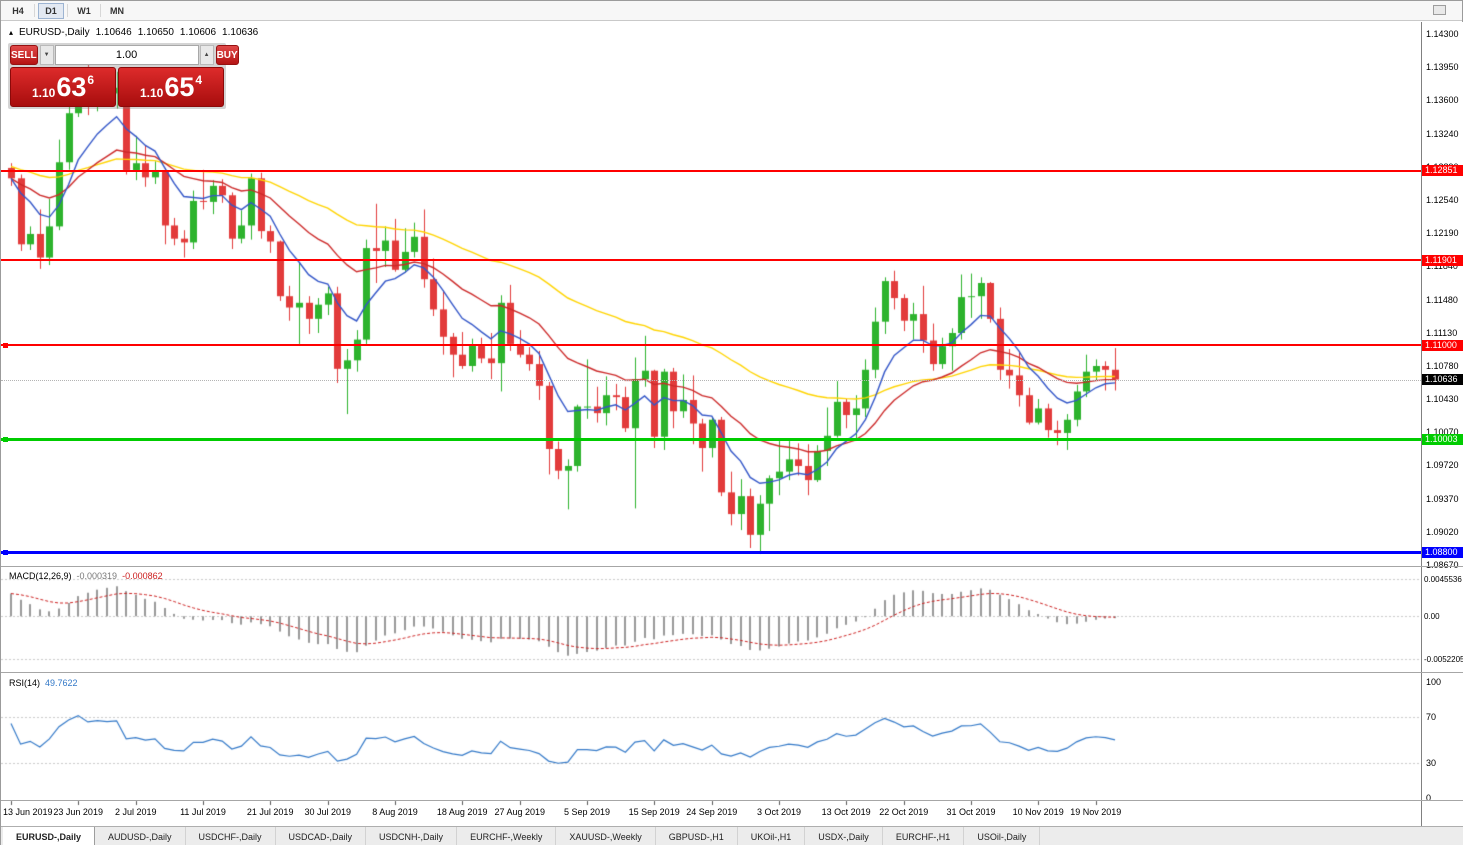 This screenshot has height=845, width=1463. What do you see at coordinates (321, 836) in the screenshot?
I see `chart-tab-usdcad-daily: USDCAD-,Daily` at bounding box center [321, 836].